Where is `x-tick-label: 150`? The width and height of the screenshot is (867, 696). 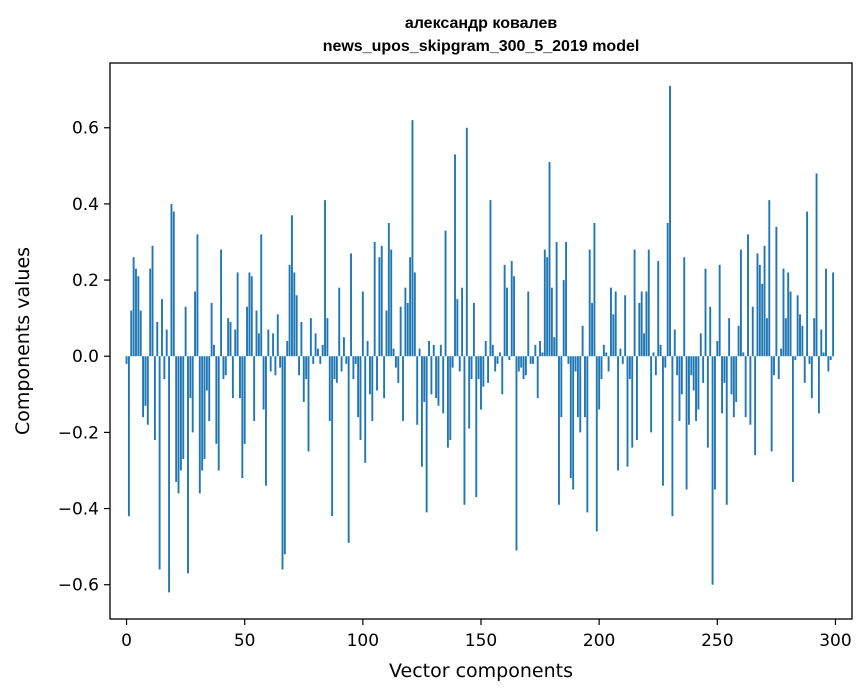 x-tick-label: 150 is located at coordinates (481, 641).